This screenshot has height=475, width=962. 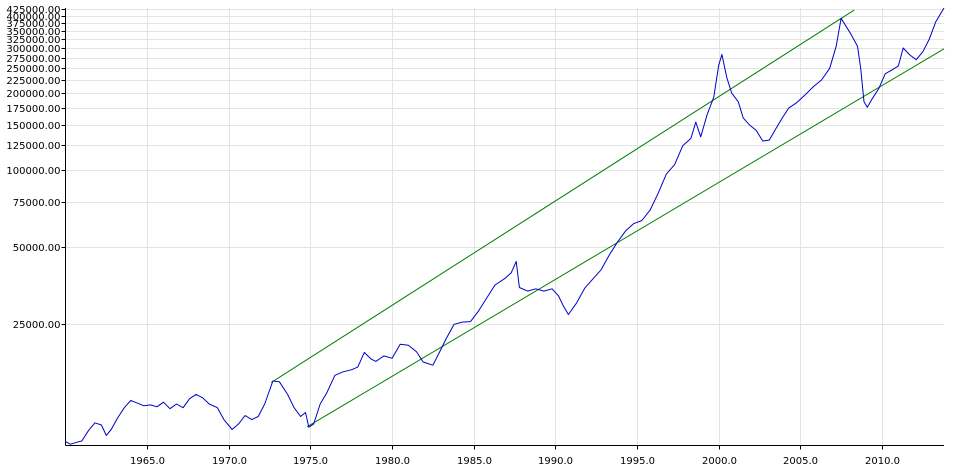 I want to click on y-tick-label: 225000.00, so click(x=33, y=81).